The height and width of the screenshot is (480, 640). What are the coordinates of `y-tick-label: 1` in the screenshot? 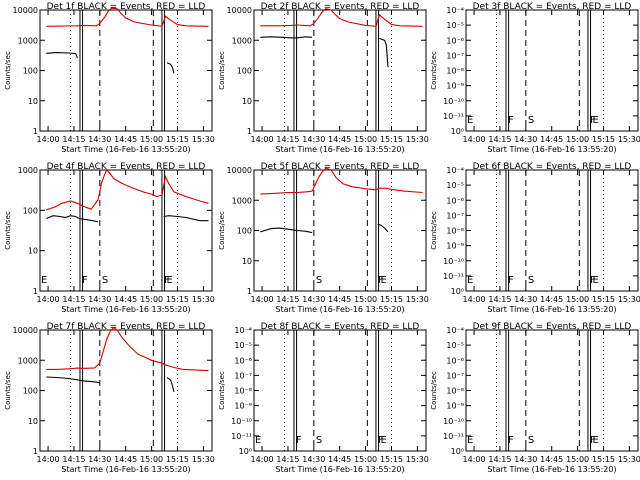 It's located at (35, 451).